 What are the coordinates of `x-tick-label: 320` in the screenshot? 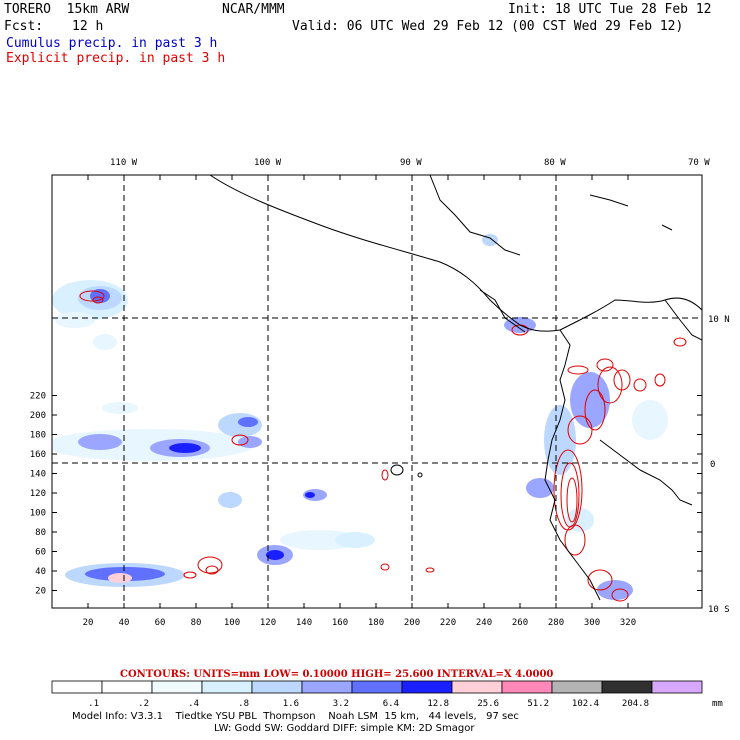 It's located at (628, 623).